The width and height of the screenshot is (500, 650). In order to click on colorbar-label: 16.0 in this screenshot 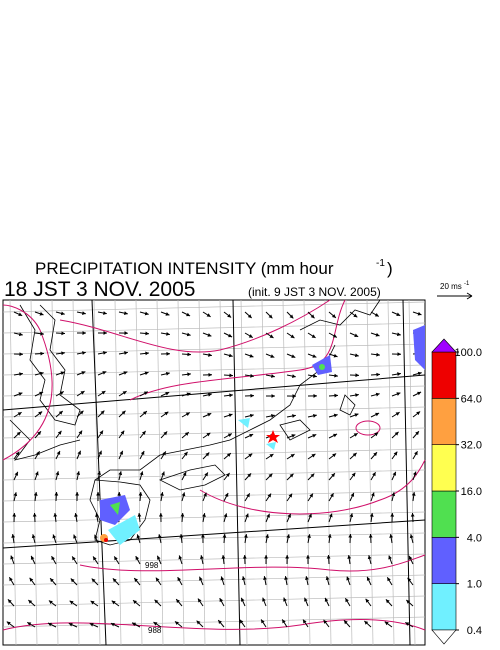, I will do `click(471, 492)`.